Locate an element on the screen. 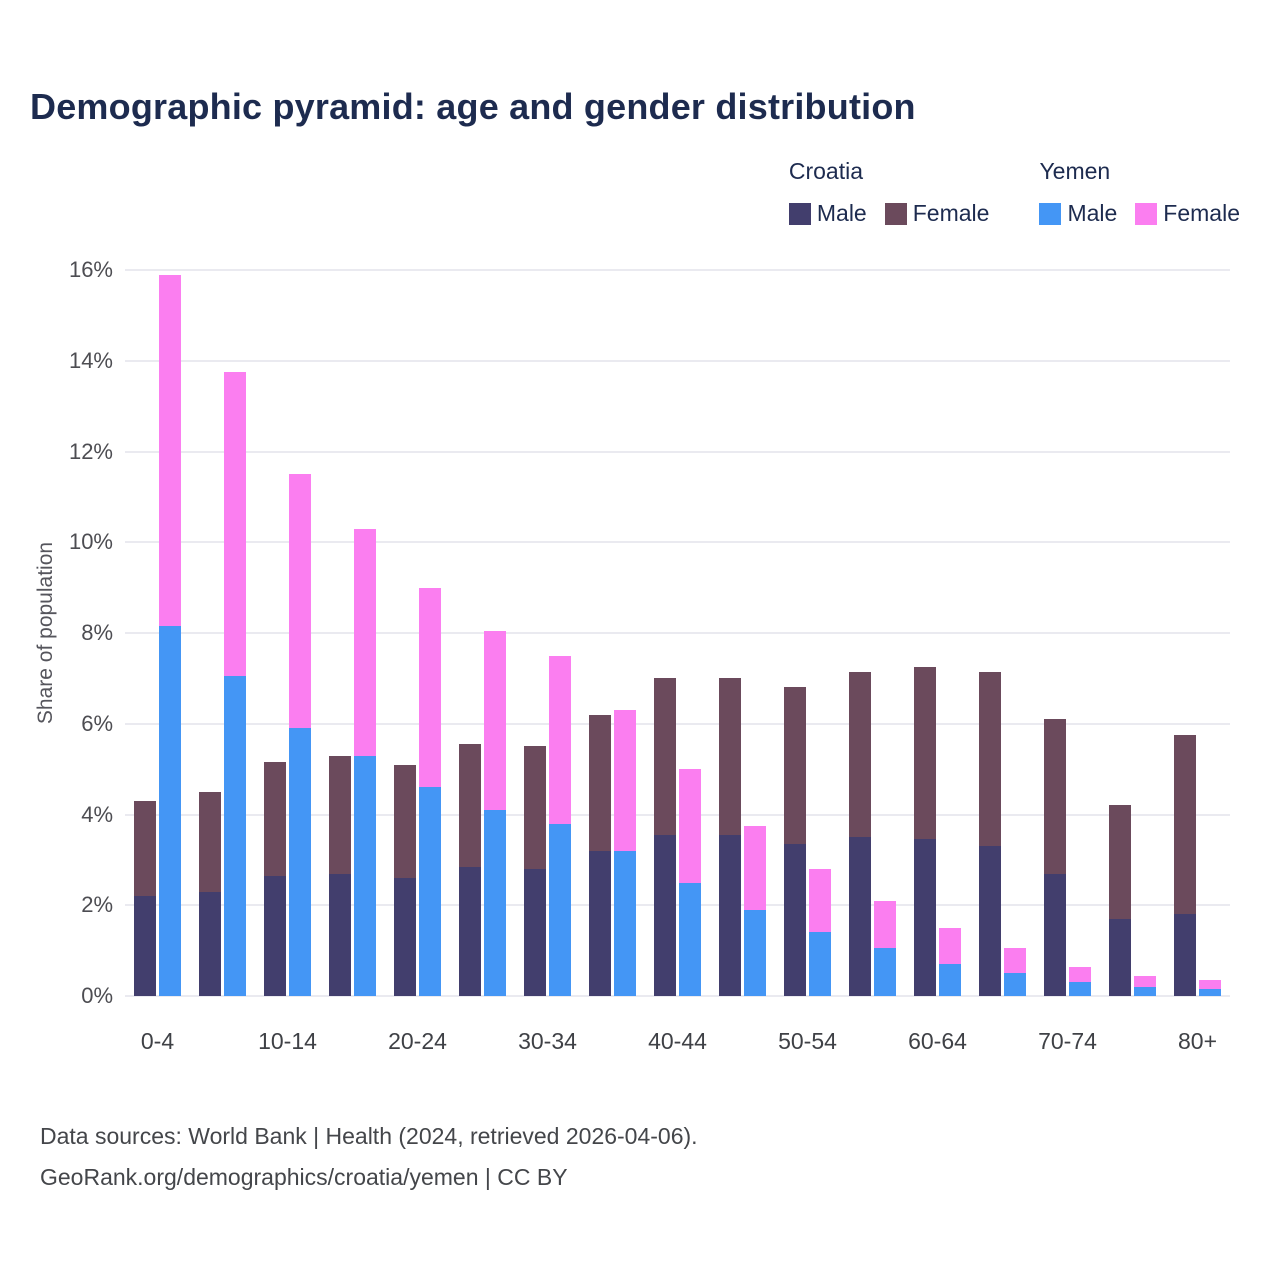 Image resolution: width=1280 pixels, height=1280 pixels. y-tick-label: 10% is located at coordinates (90, 542).